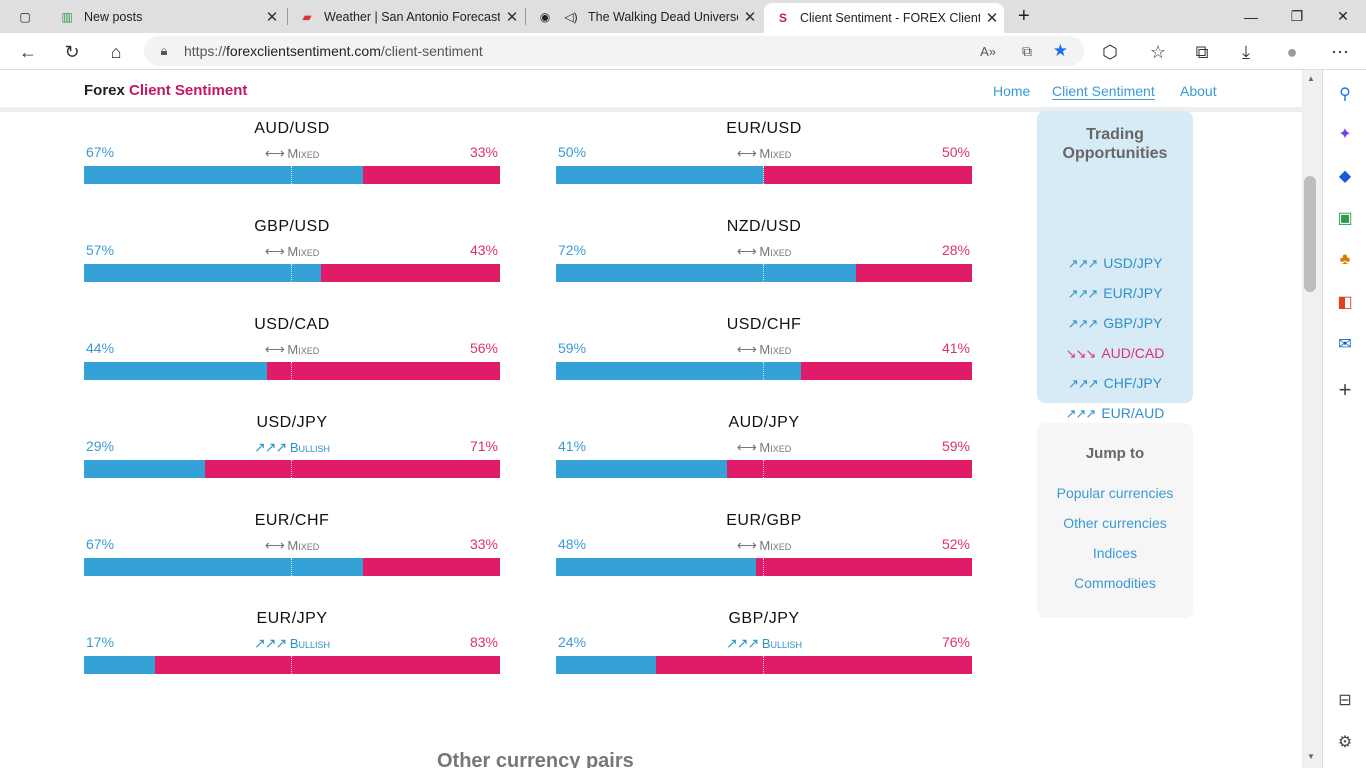 This screenshot has height=768, width=1366. Describe the element at coordinates (1115, 144) in the screenshot. I see `opportunities-title: Trading Opportunities` at that location.